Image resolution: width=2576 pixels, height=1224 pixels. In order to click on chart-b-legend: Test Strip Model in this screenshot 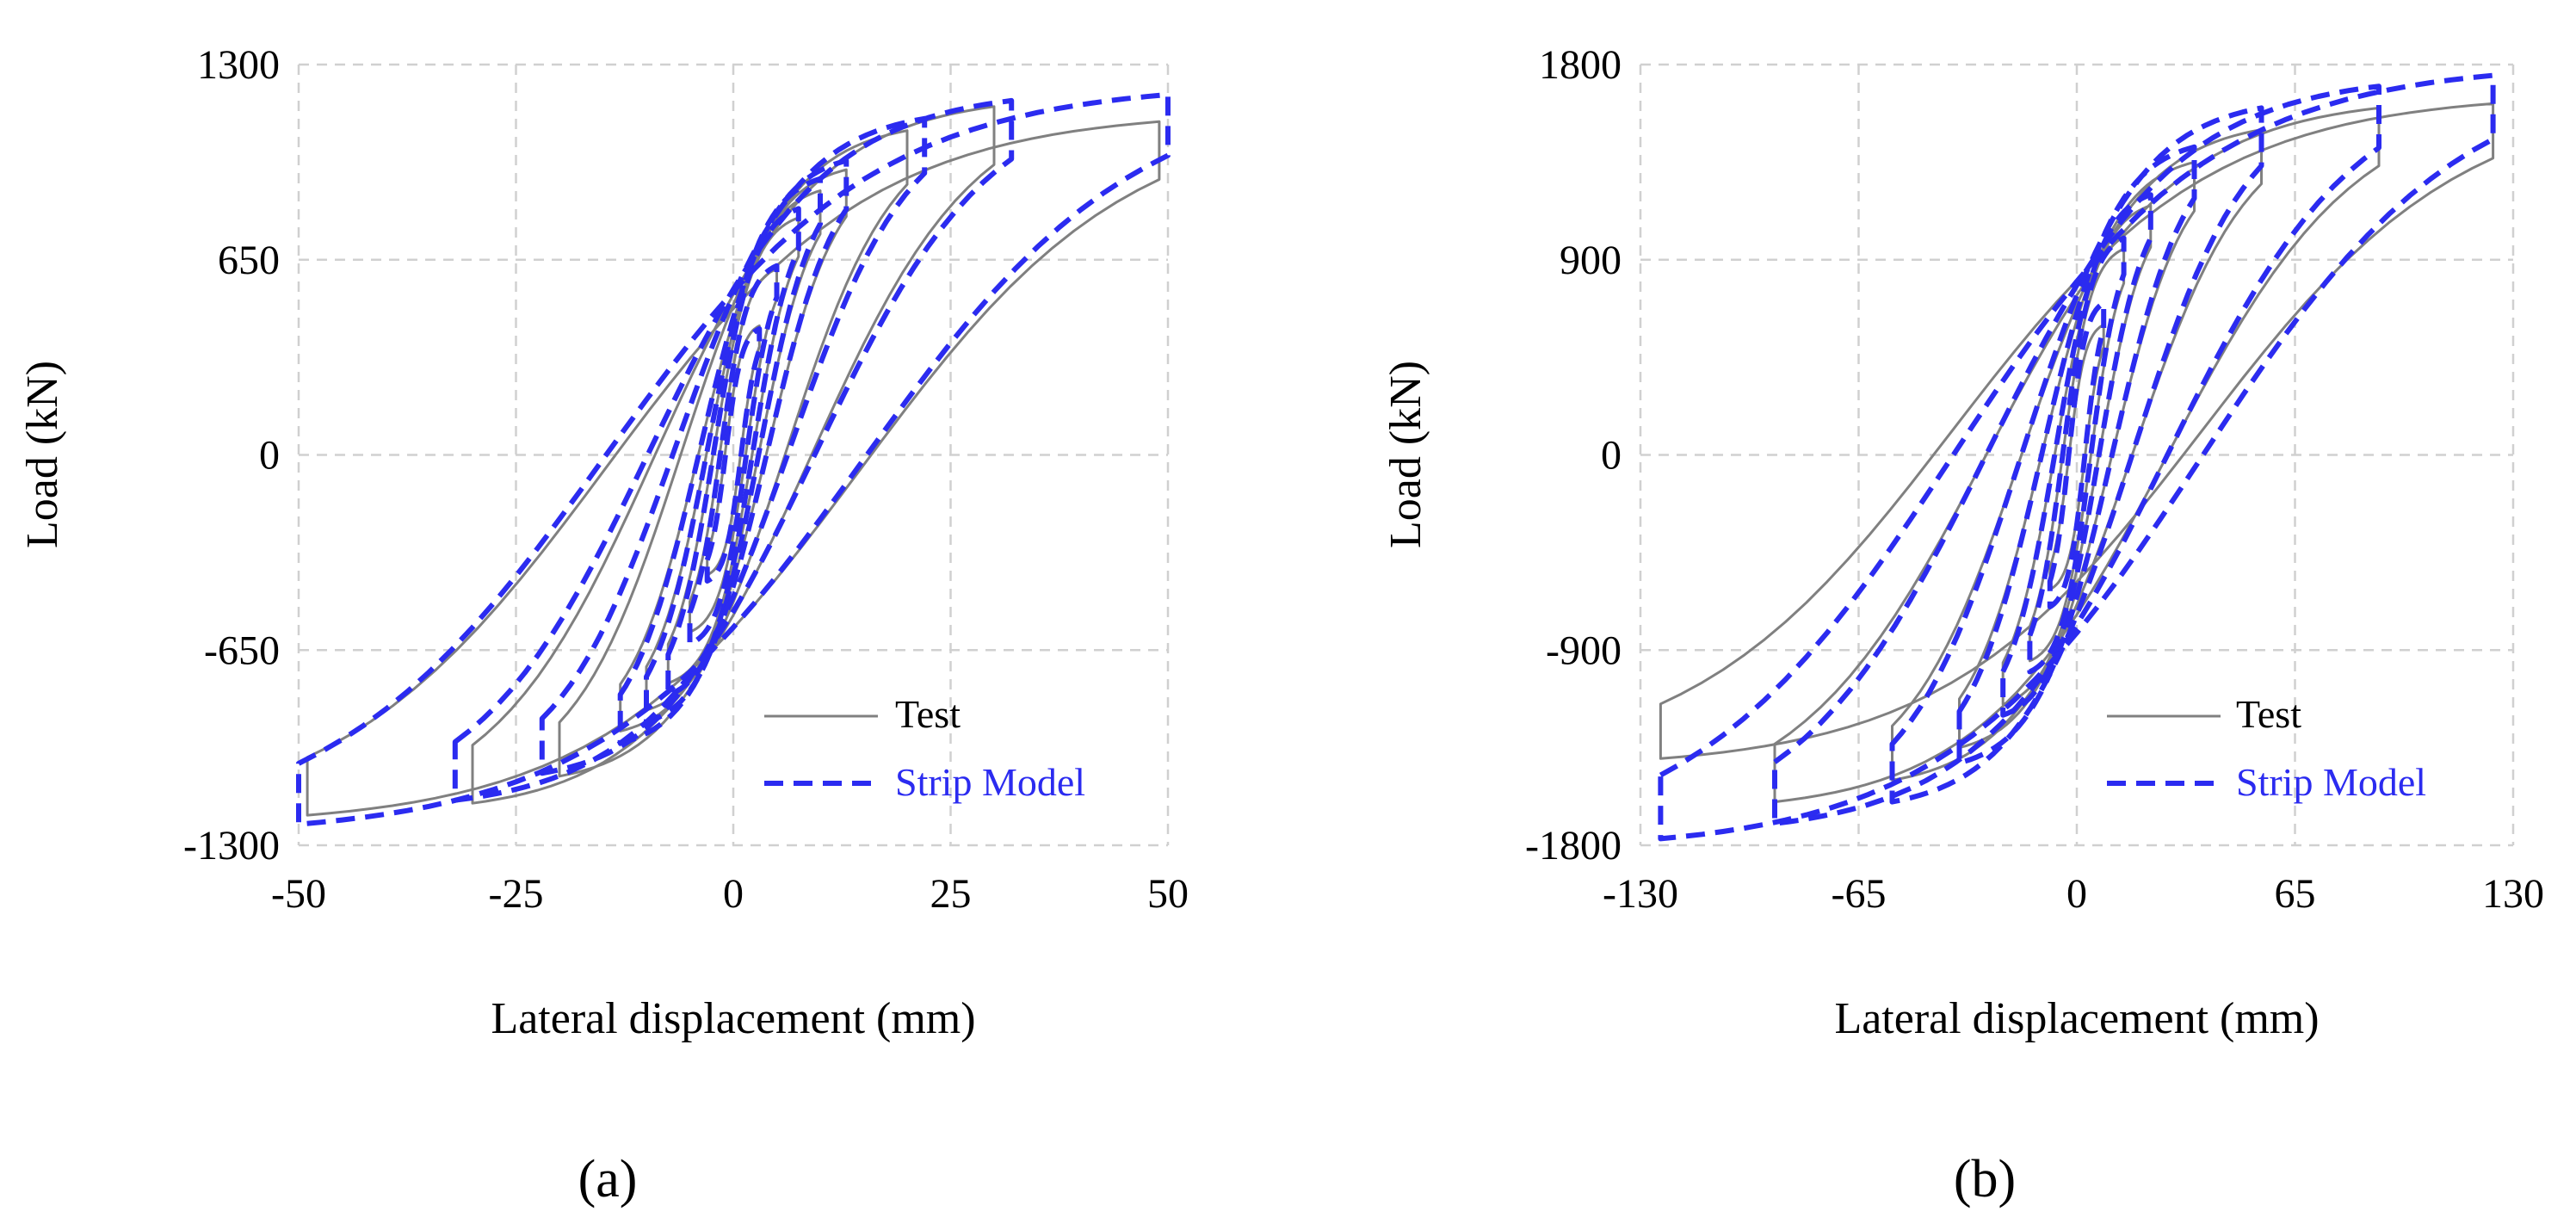, I will do `click(2266, 748)`.